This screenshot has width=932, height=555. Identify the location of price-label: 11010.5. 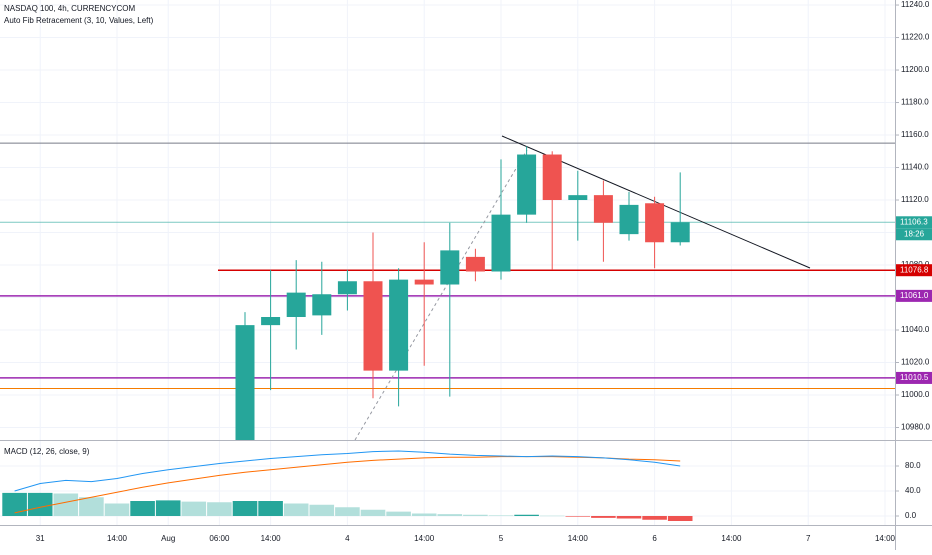
(914, 377).